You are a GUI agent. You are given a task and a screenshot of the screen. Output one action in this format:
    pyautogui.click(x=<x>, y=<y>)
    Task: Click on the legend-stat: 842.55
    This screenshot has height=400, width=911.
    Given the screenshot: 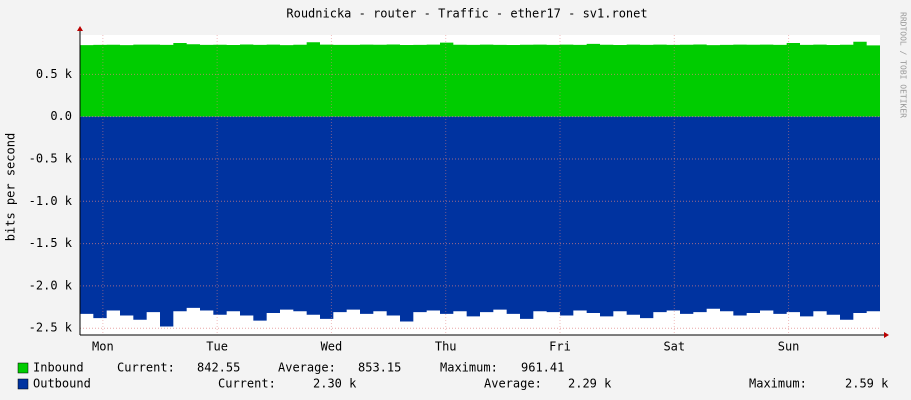 What is the action you would take?
    pyautogui.click(x=218, y=368)
    